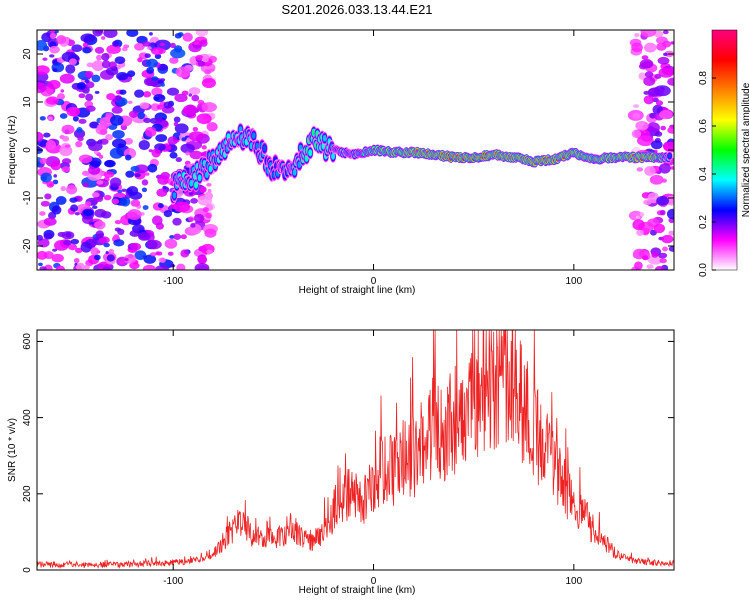 The image size is (750, 600). I want to click on snr-ytick-label: 0, so click(27, 570).